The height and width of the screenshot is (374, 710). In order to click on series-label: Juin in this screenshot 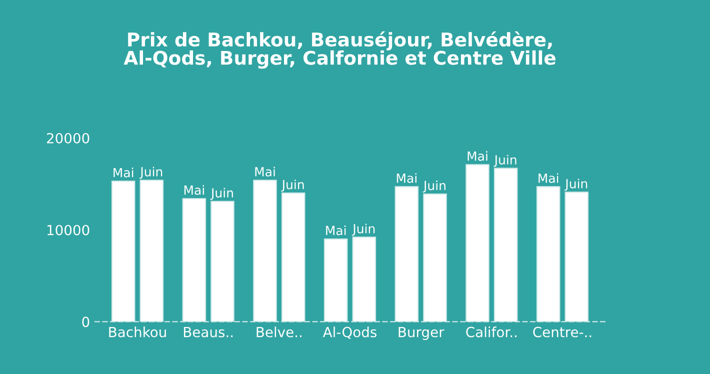, I will do `click(576, 184)`.